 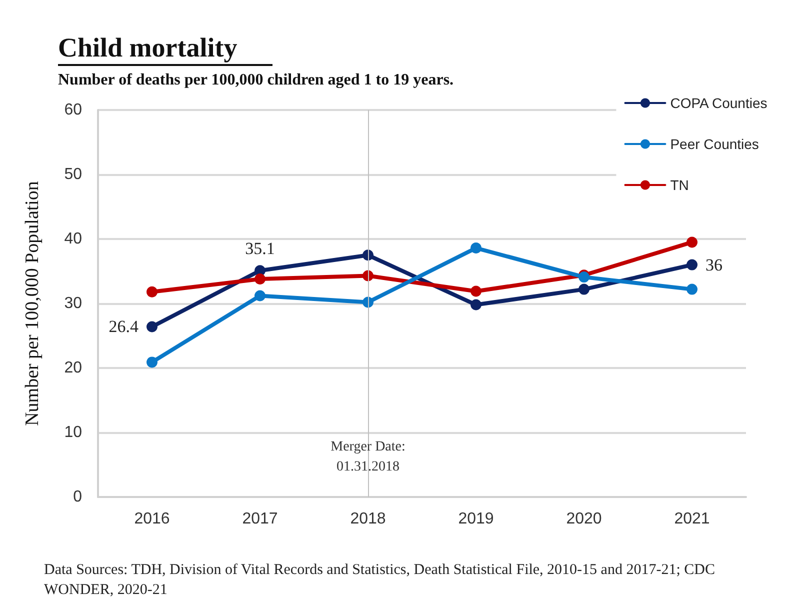 I want to click on x-tick-label: 2017, so click(x=260, y=519).